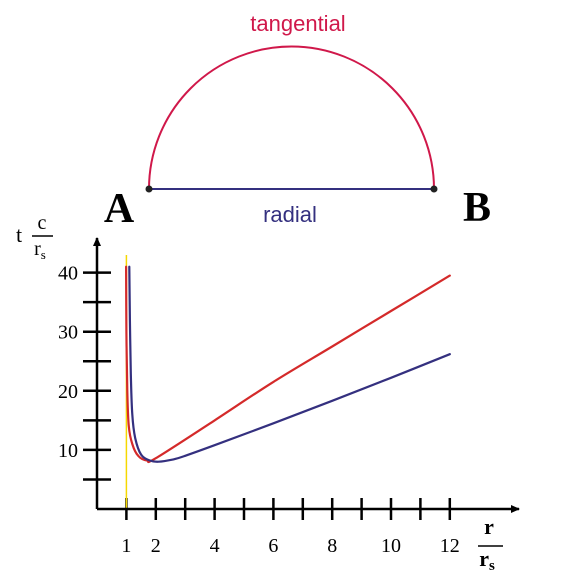  What do you see at coordinates (290, 214) in the screenshot?
I see `radial-label: radial` at bounding box center [290, 214].